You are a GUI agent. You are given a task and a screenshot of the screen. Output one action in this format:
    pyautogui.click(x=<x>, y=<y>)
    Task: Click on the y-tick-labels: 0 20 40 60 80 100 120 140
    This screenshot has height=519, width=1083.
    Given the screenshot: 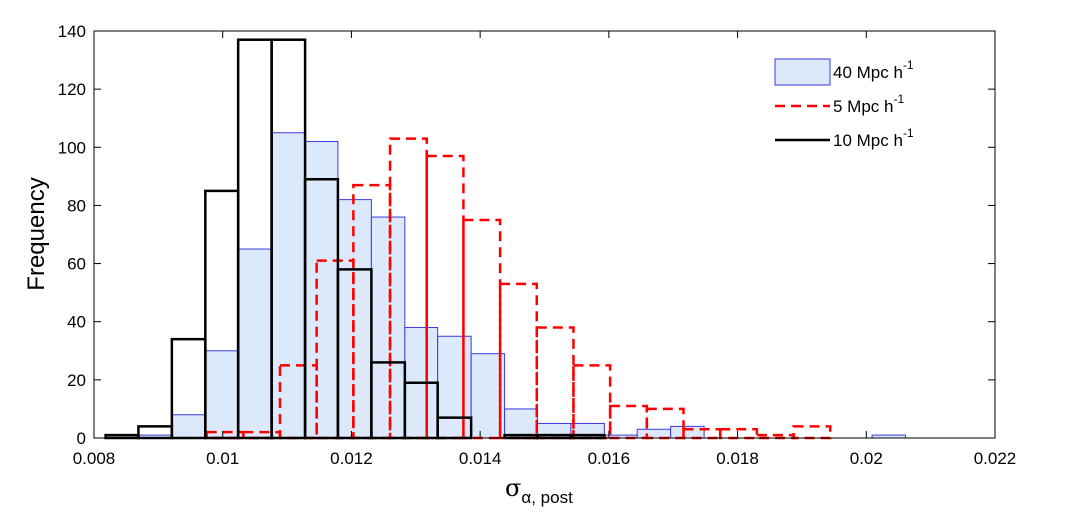 What is the action you would take?
    pyautogui.click(x=72, y=235)
    